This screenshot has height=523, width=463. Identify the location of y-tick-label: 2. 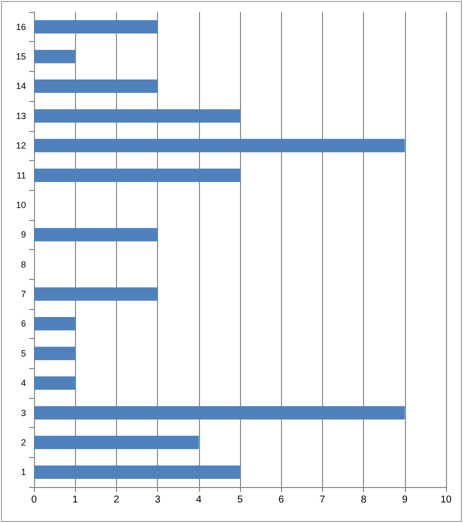
(23, 442).